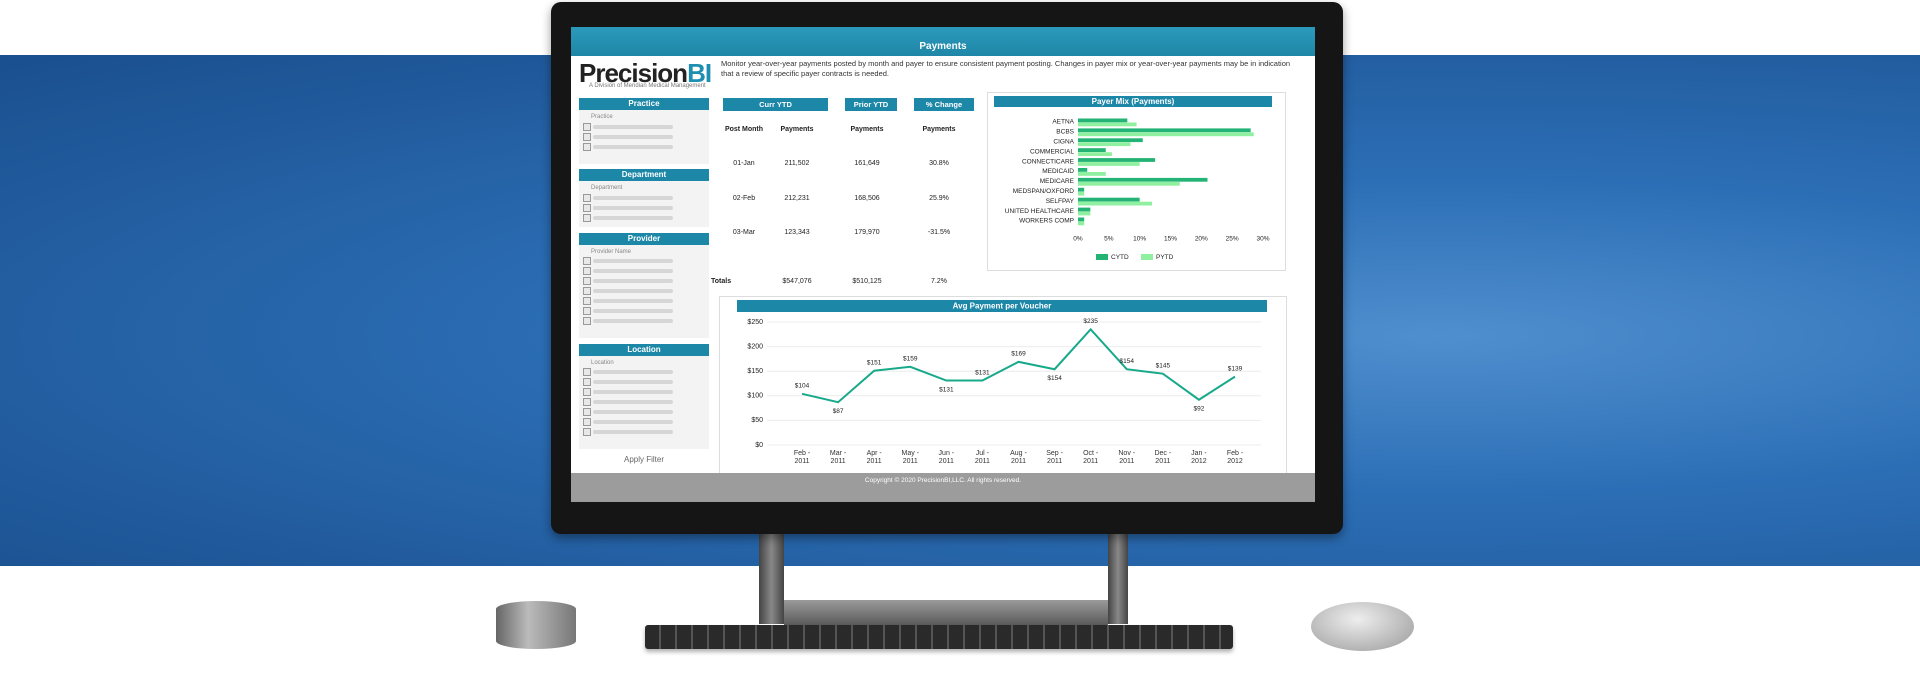 Image resolution: width=1920 pixels, height=676 pixels. What do you see at coordinates (1002, 306) in the screenshot?
I see `chart-title-bar` at bounding box center [1002, 306].